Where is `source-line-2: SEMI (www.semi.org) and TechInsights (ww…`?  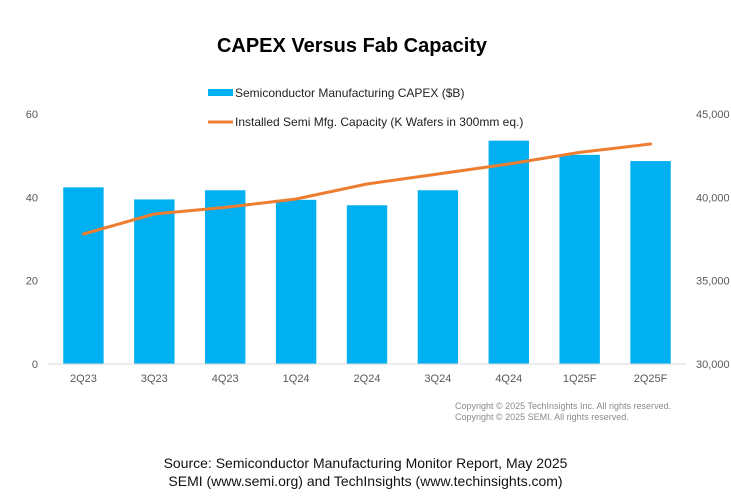 source-line-2: SEMI (www.semi.org) and TechInsights (ww… is located at coordinates (365, 481).